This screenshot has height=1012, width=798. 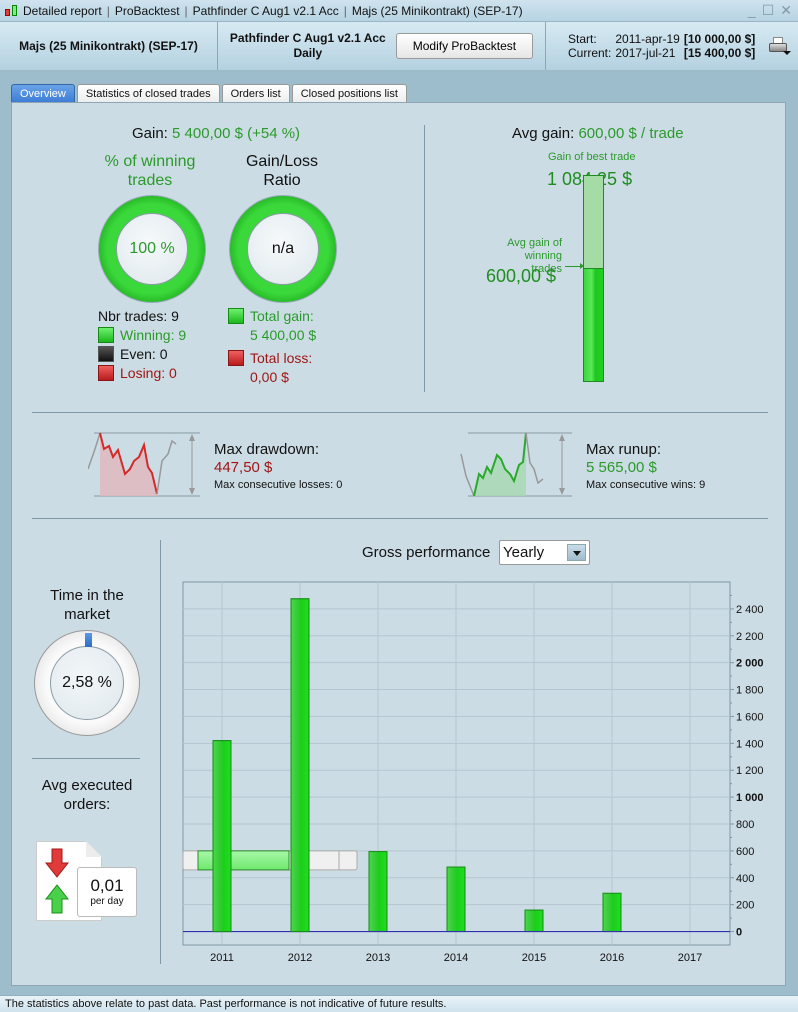 What do you see at coordinates (745, 879) in the screenshot?
I see `y-tick-label: 400` at bounding box center [745, 879].